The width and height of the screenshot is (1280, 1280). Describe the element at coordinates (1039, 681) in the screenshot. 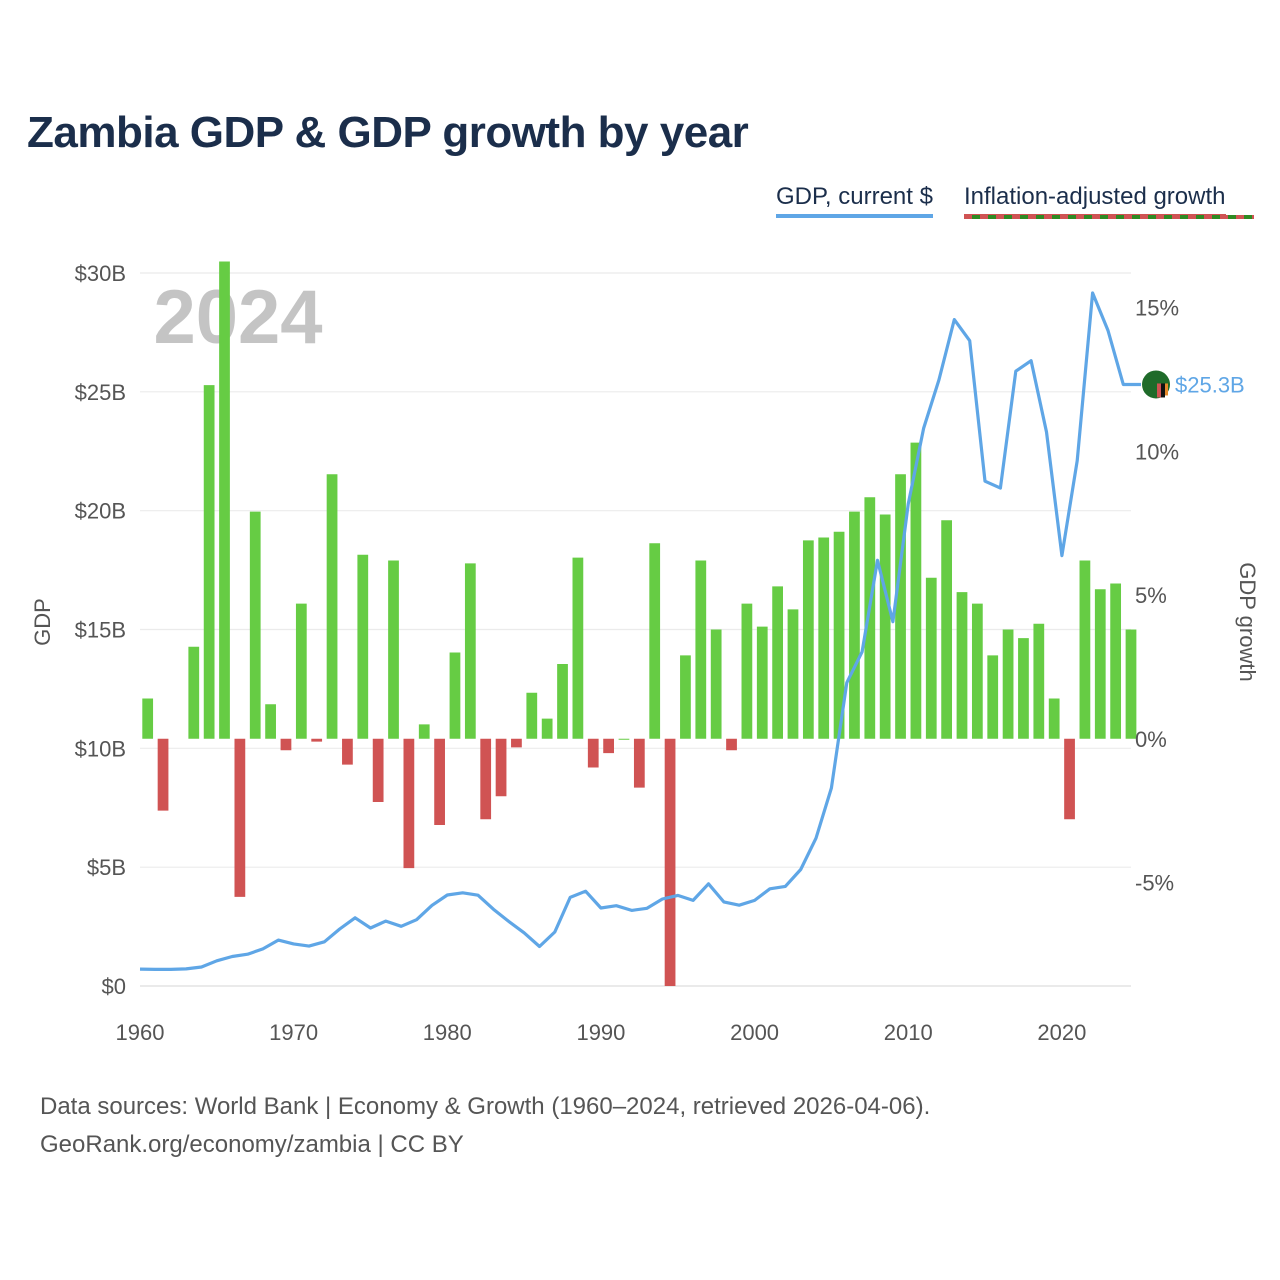

I see `growth-bar-2018` at that location.